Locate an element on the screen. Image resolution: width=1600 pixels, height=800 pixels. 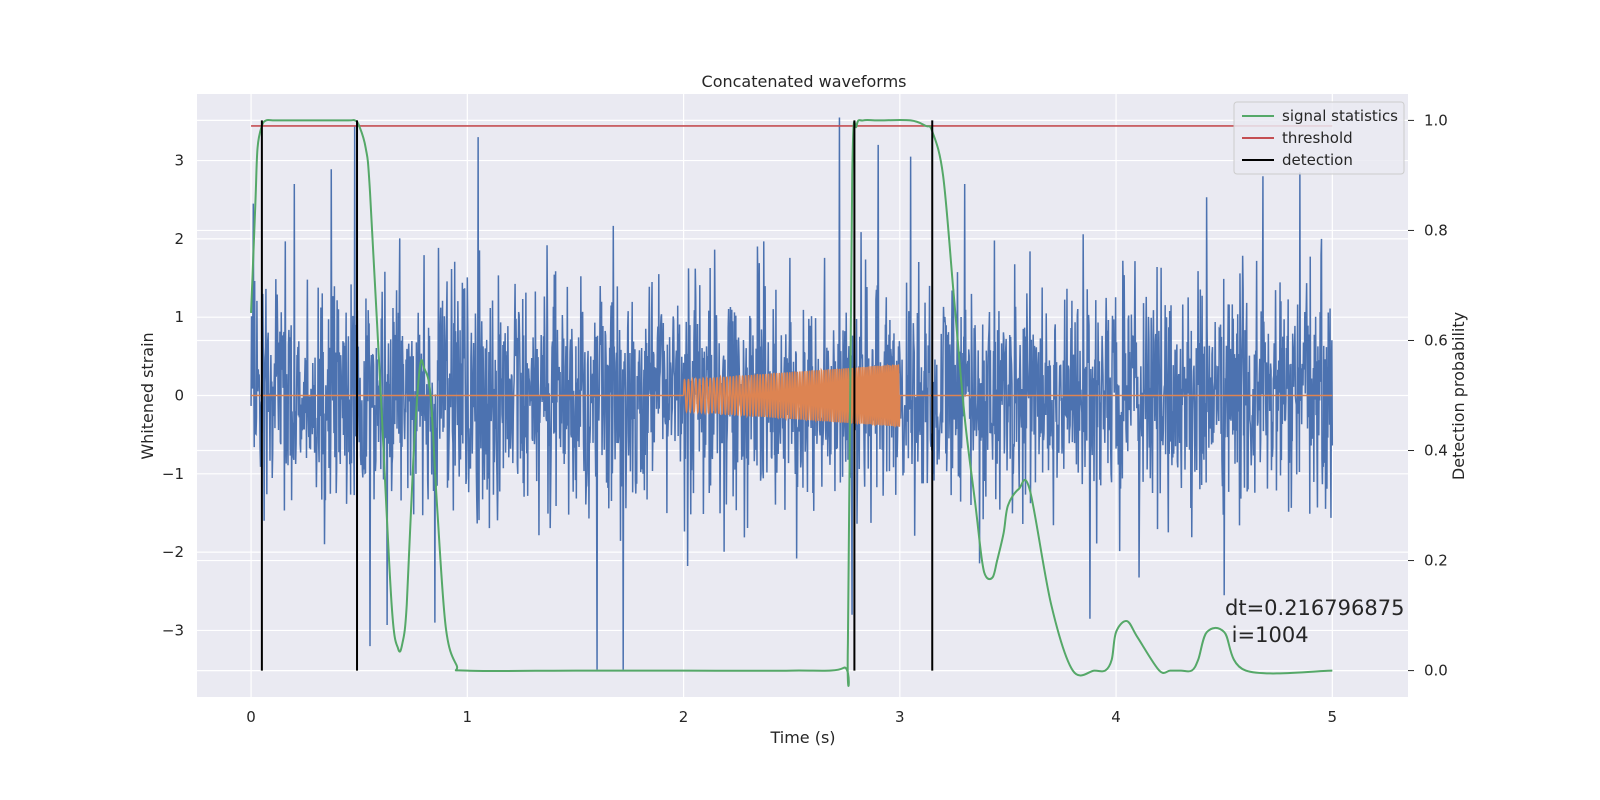
legend-label: detection is located at coordinates (1317, 160).